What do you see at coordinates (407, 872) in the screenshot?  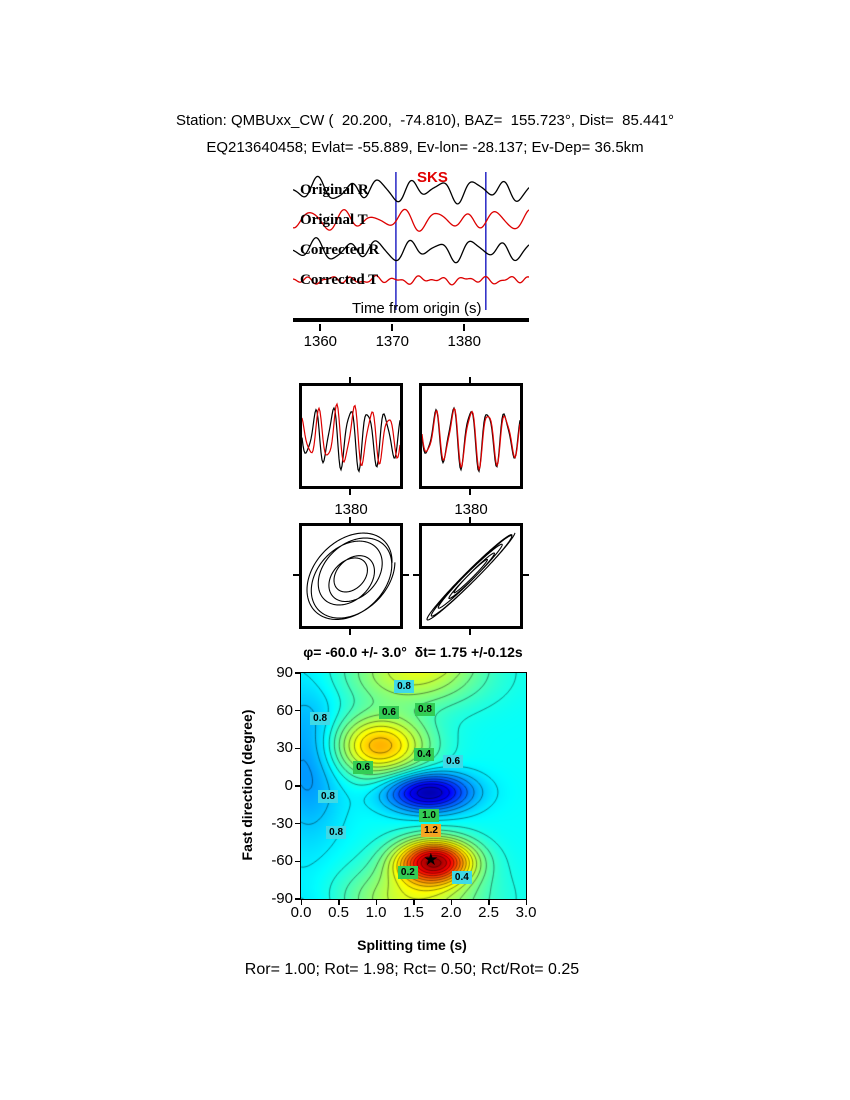 I see `contour-level-label: 0.2` at bounding box center [407, 872].